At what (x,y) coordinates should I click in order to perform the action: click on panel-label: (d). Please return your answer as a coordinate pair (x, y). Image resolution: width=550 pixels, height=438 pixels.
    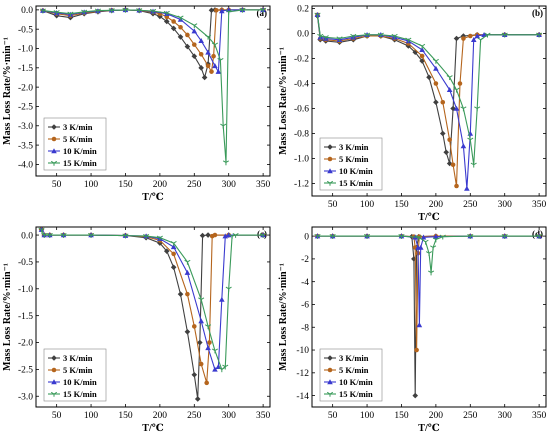
    Looking at the image, I should click on (537, 234).